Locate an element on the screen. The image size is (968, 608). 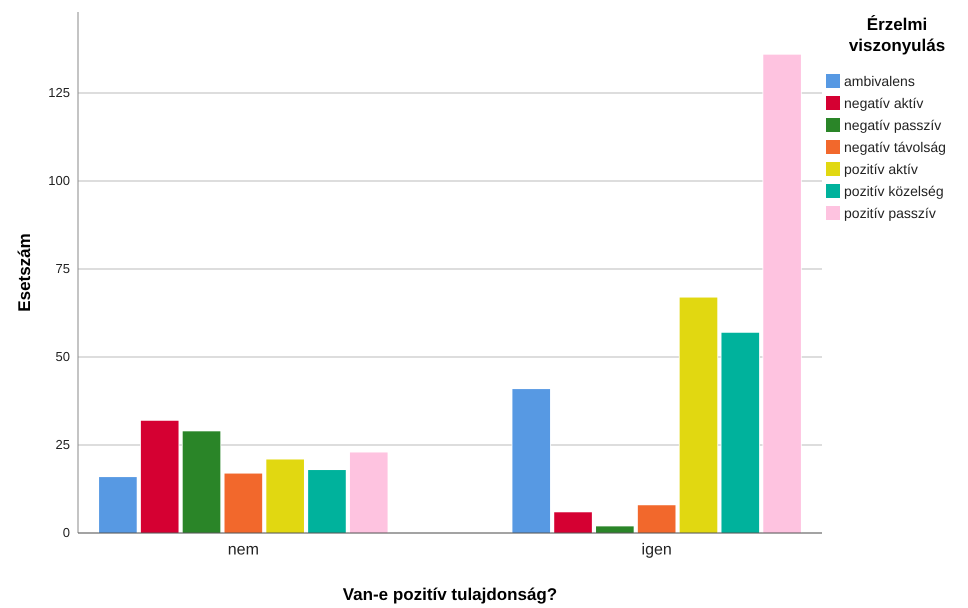
legend-label: ambivalens is located at coordinates (879, 81).